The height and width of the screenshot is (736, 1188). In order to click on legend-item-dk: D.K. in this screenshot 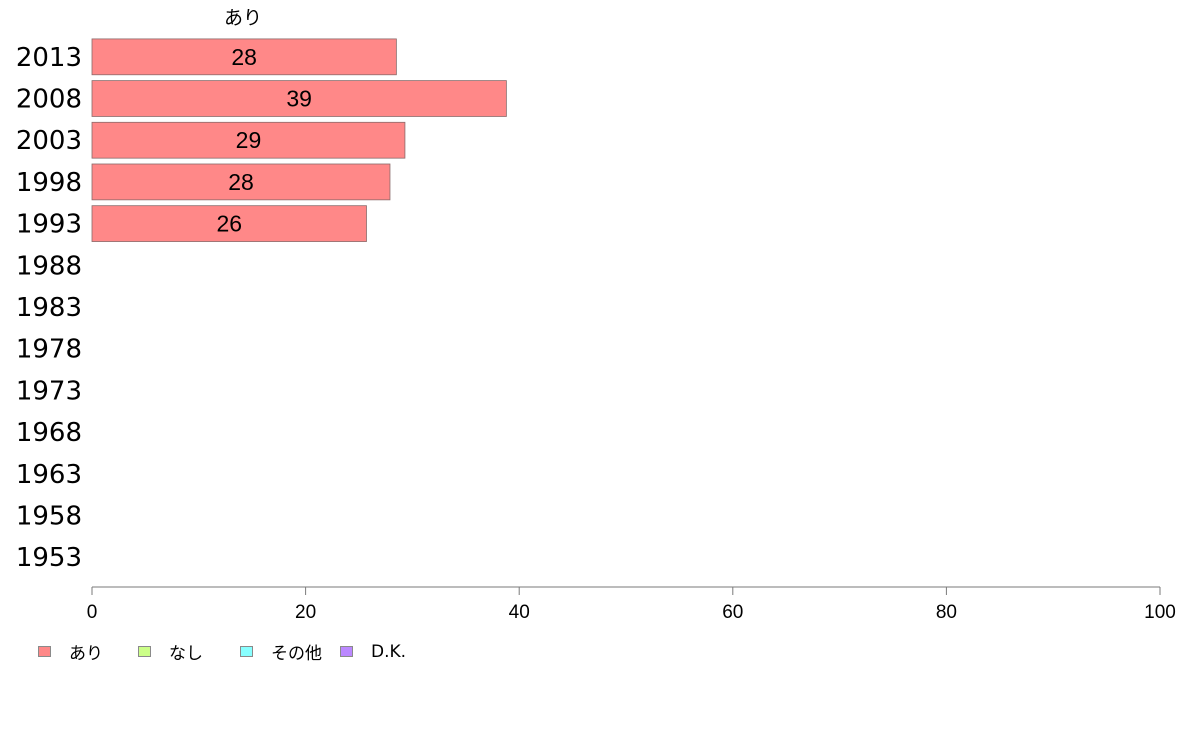, I will do `click(373, 652)`.